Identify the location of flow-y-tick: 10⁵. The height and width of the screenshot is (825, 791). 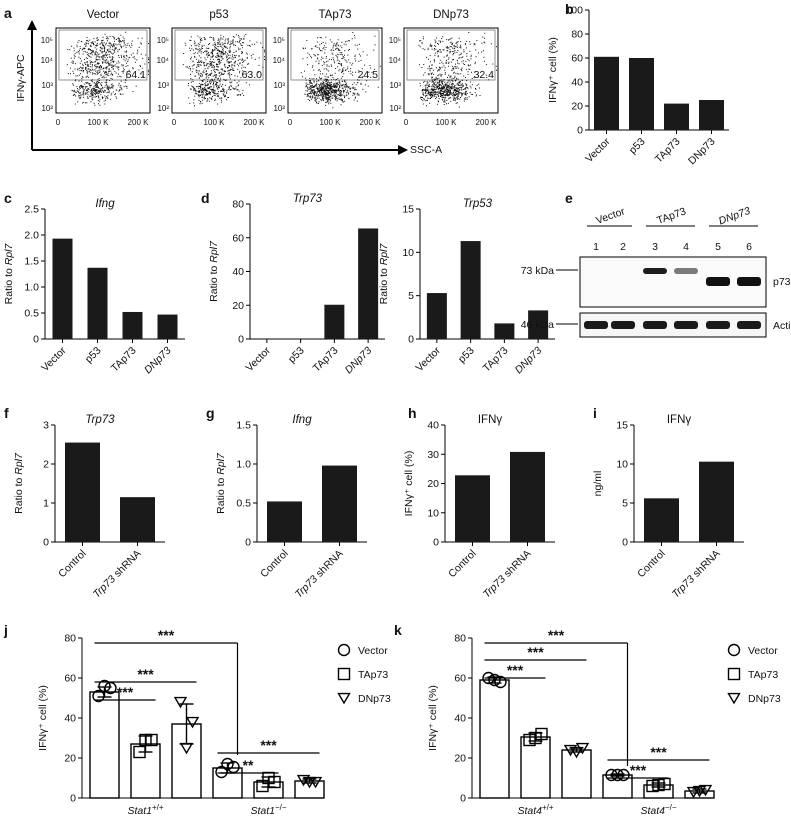
(279, 40).